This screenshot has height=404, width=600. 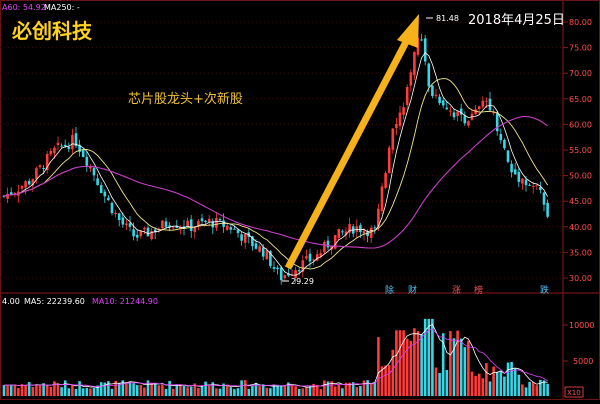 I want to click on high-marker: 81.48, so click(x=442, y=18).